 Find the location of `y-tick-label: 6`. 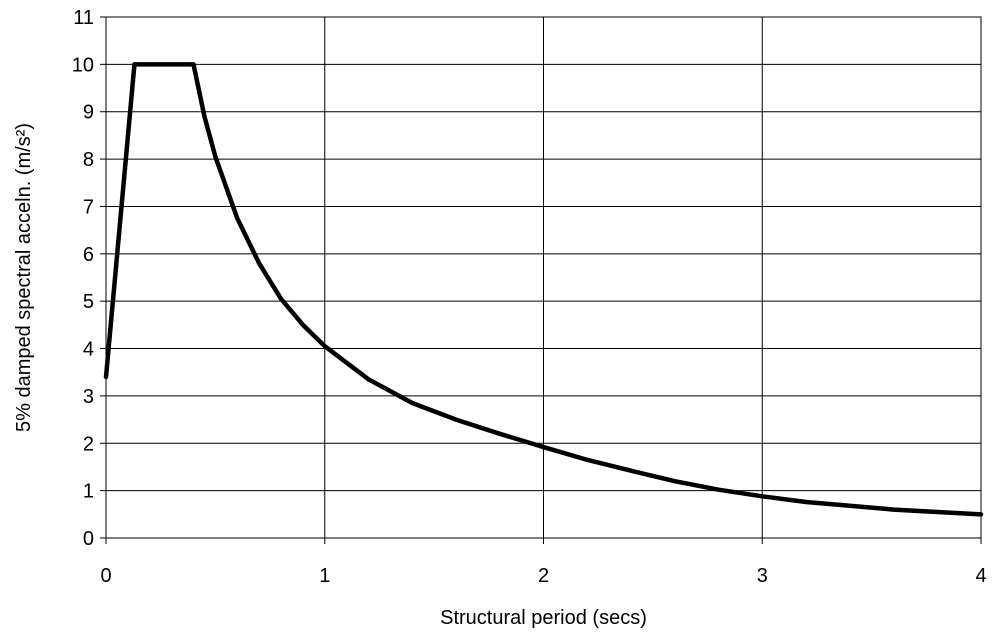

y-tick-label: 6 is located at coordinates (88, 255).